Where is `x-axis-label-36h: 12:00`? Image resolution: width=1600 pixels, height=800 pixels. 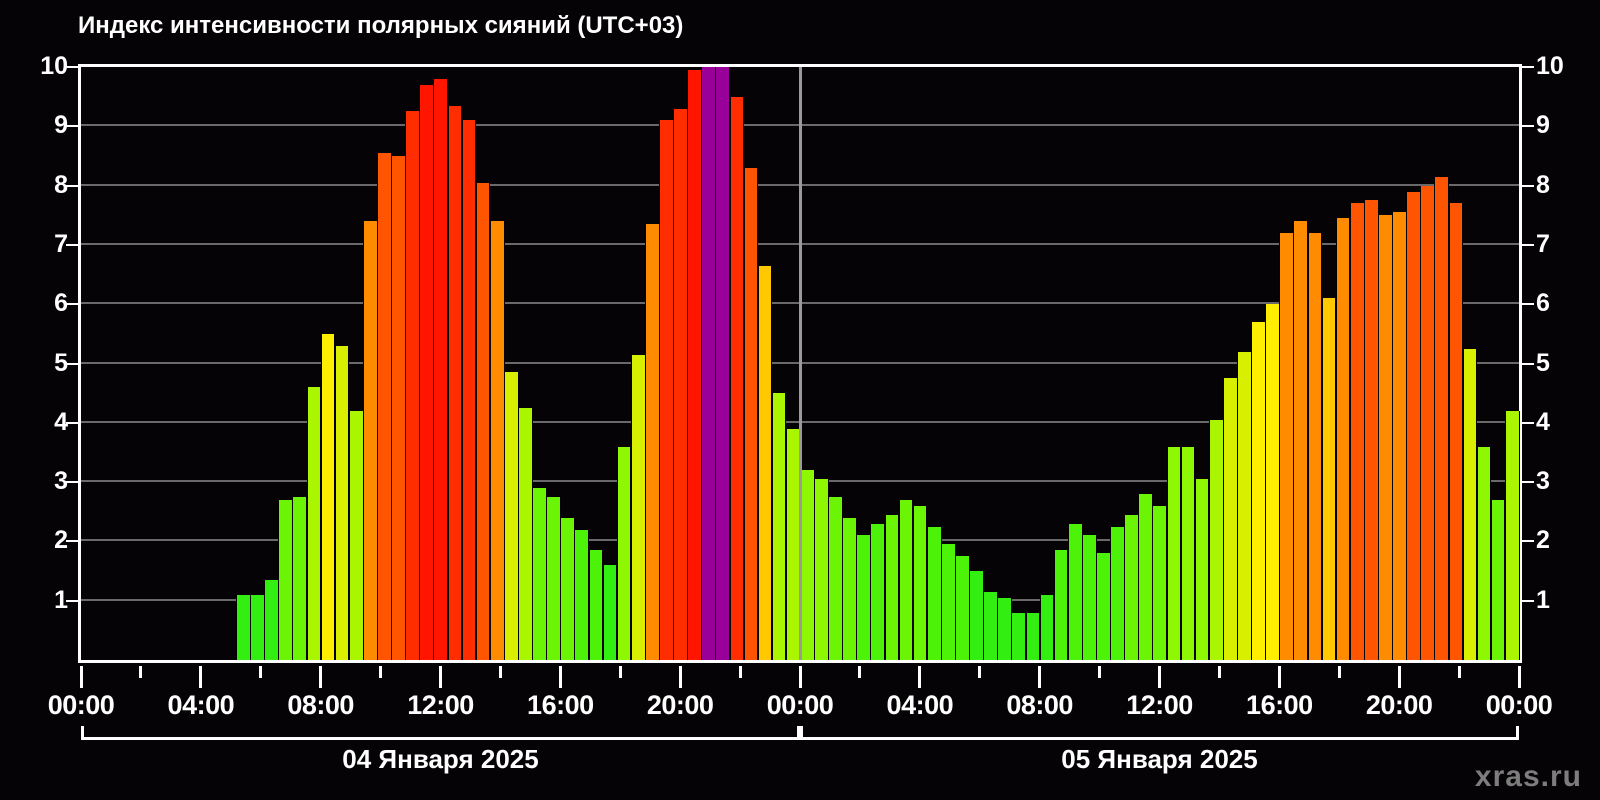
x-axis-label-36h: 12:00 is located at coordinates (1159, 705).